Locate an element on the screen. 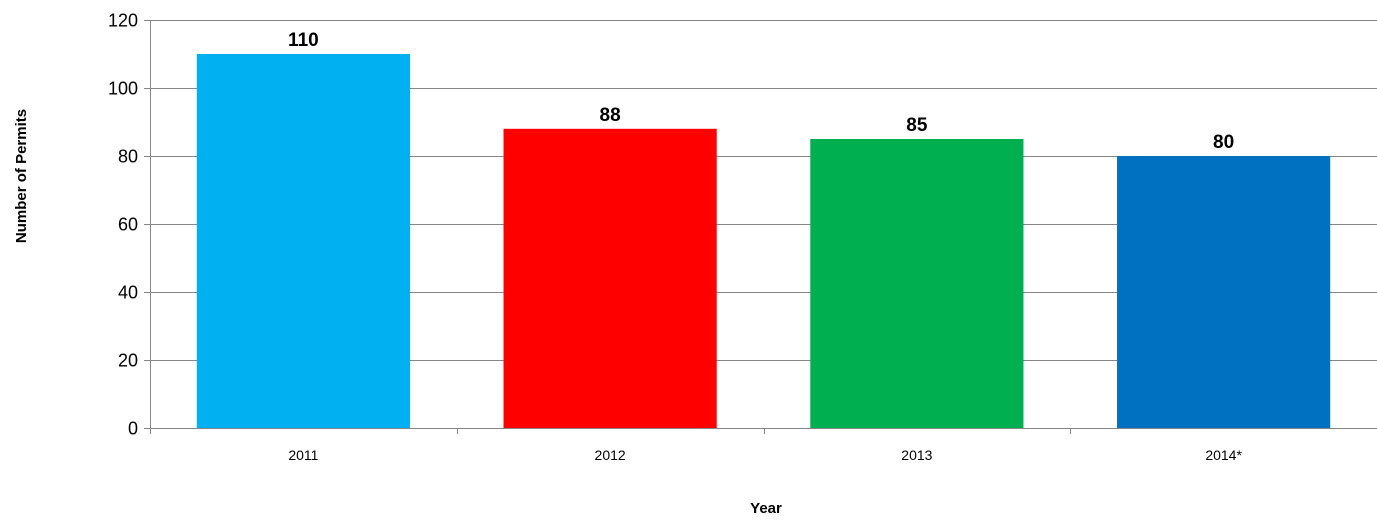 The width and height of the screenshot is (1377, 520). y-tick-label: 80 is located at coordinates (128, 157).